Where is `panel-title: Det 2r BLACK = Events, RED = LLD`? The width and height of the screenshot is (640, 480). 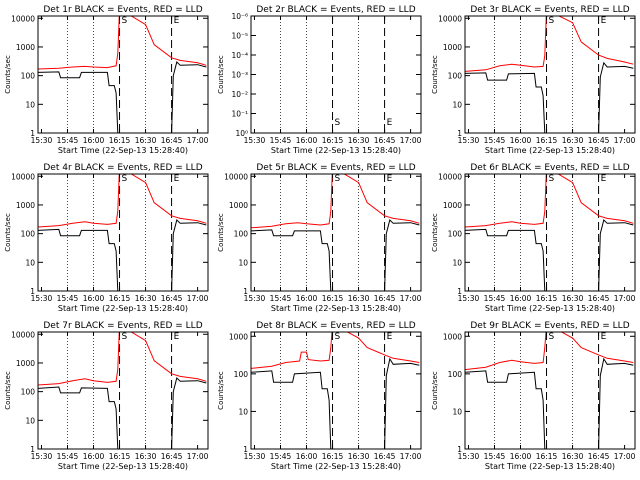 panel-title: Det 2r BLACK = Events, RED = LLD is located at coordinates (335, 10).